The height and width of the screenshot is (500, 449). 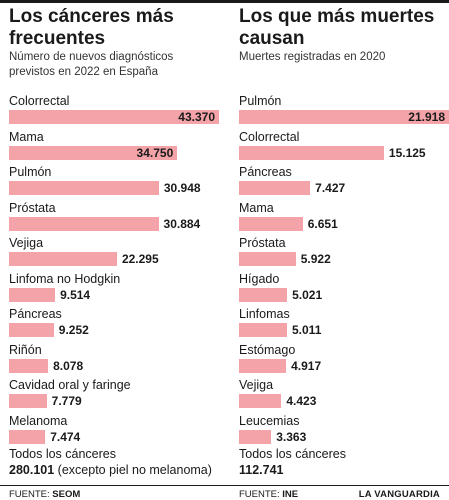 What do you see at coordinates (65, 278) in the screenshot?
I see `category-label: Linfoma no Hodgkin` at bounding box center [65, 278].